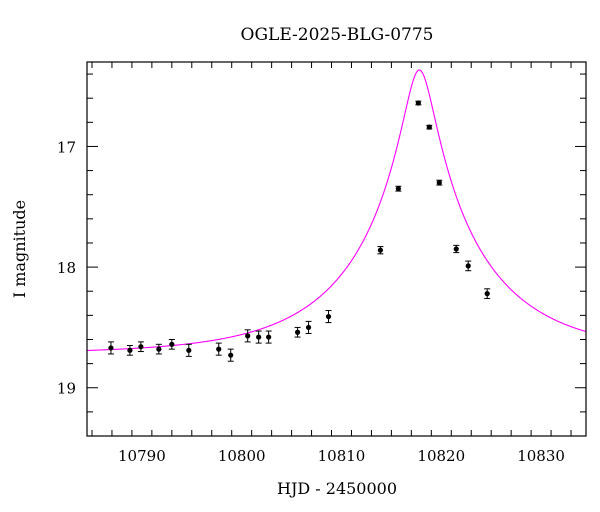  I want to click on chart-title: OGLE-2025-BLG-0775, so click(337, 35).